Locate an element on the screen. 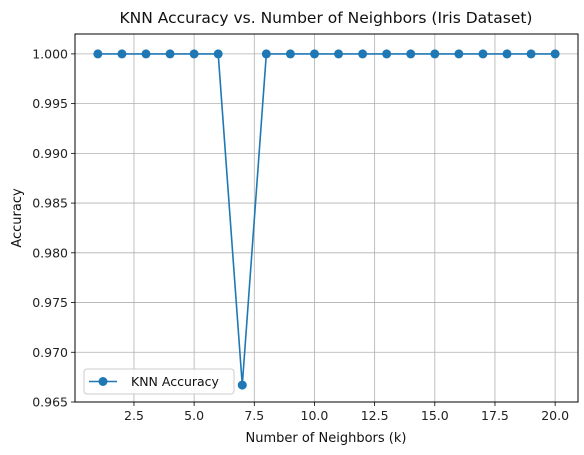 Image resolution: width=584 pixels, height=455 pixels. x-axis-ticks: 2.5 5.0 7.5 10.0 12.5 15.0 17.5 20.0 is located at coordinates (346, 412).